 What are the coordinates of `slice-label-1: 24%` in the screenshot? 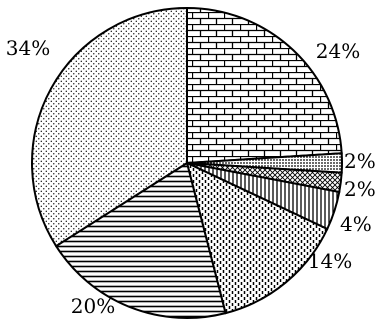 It's located at (338, 51).